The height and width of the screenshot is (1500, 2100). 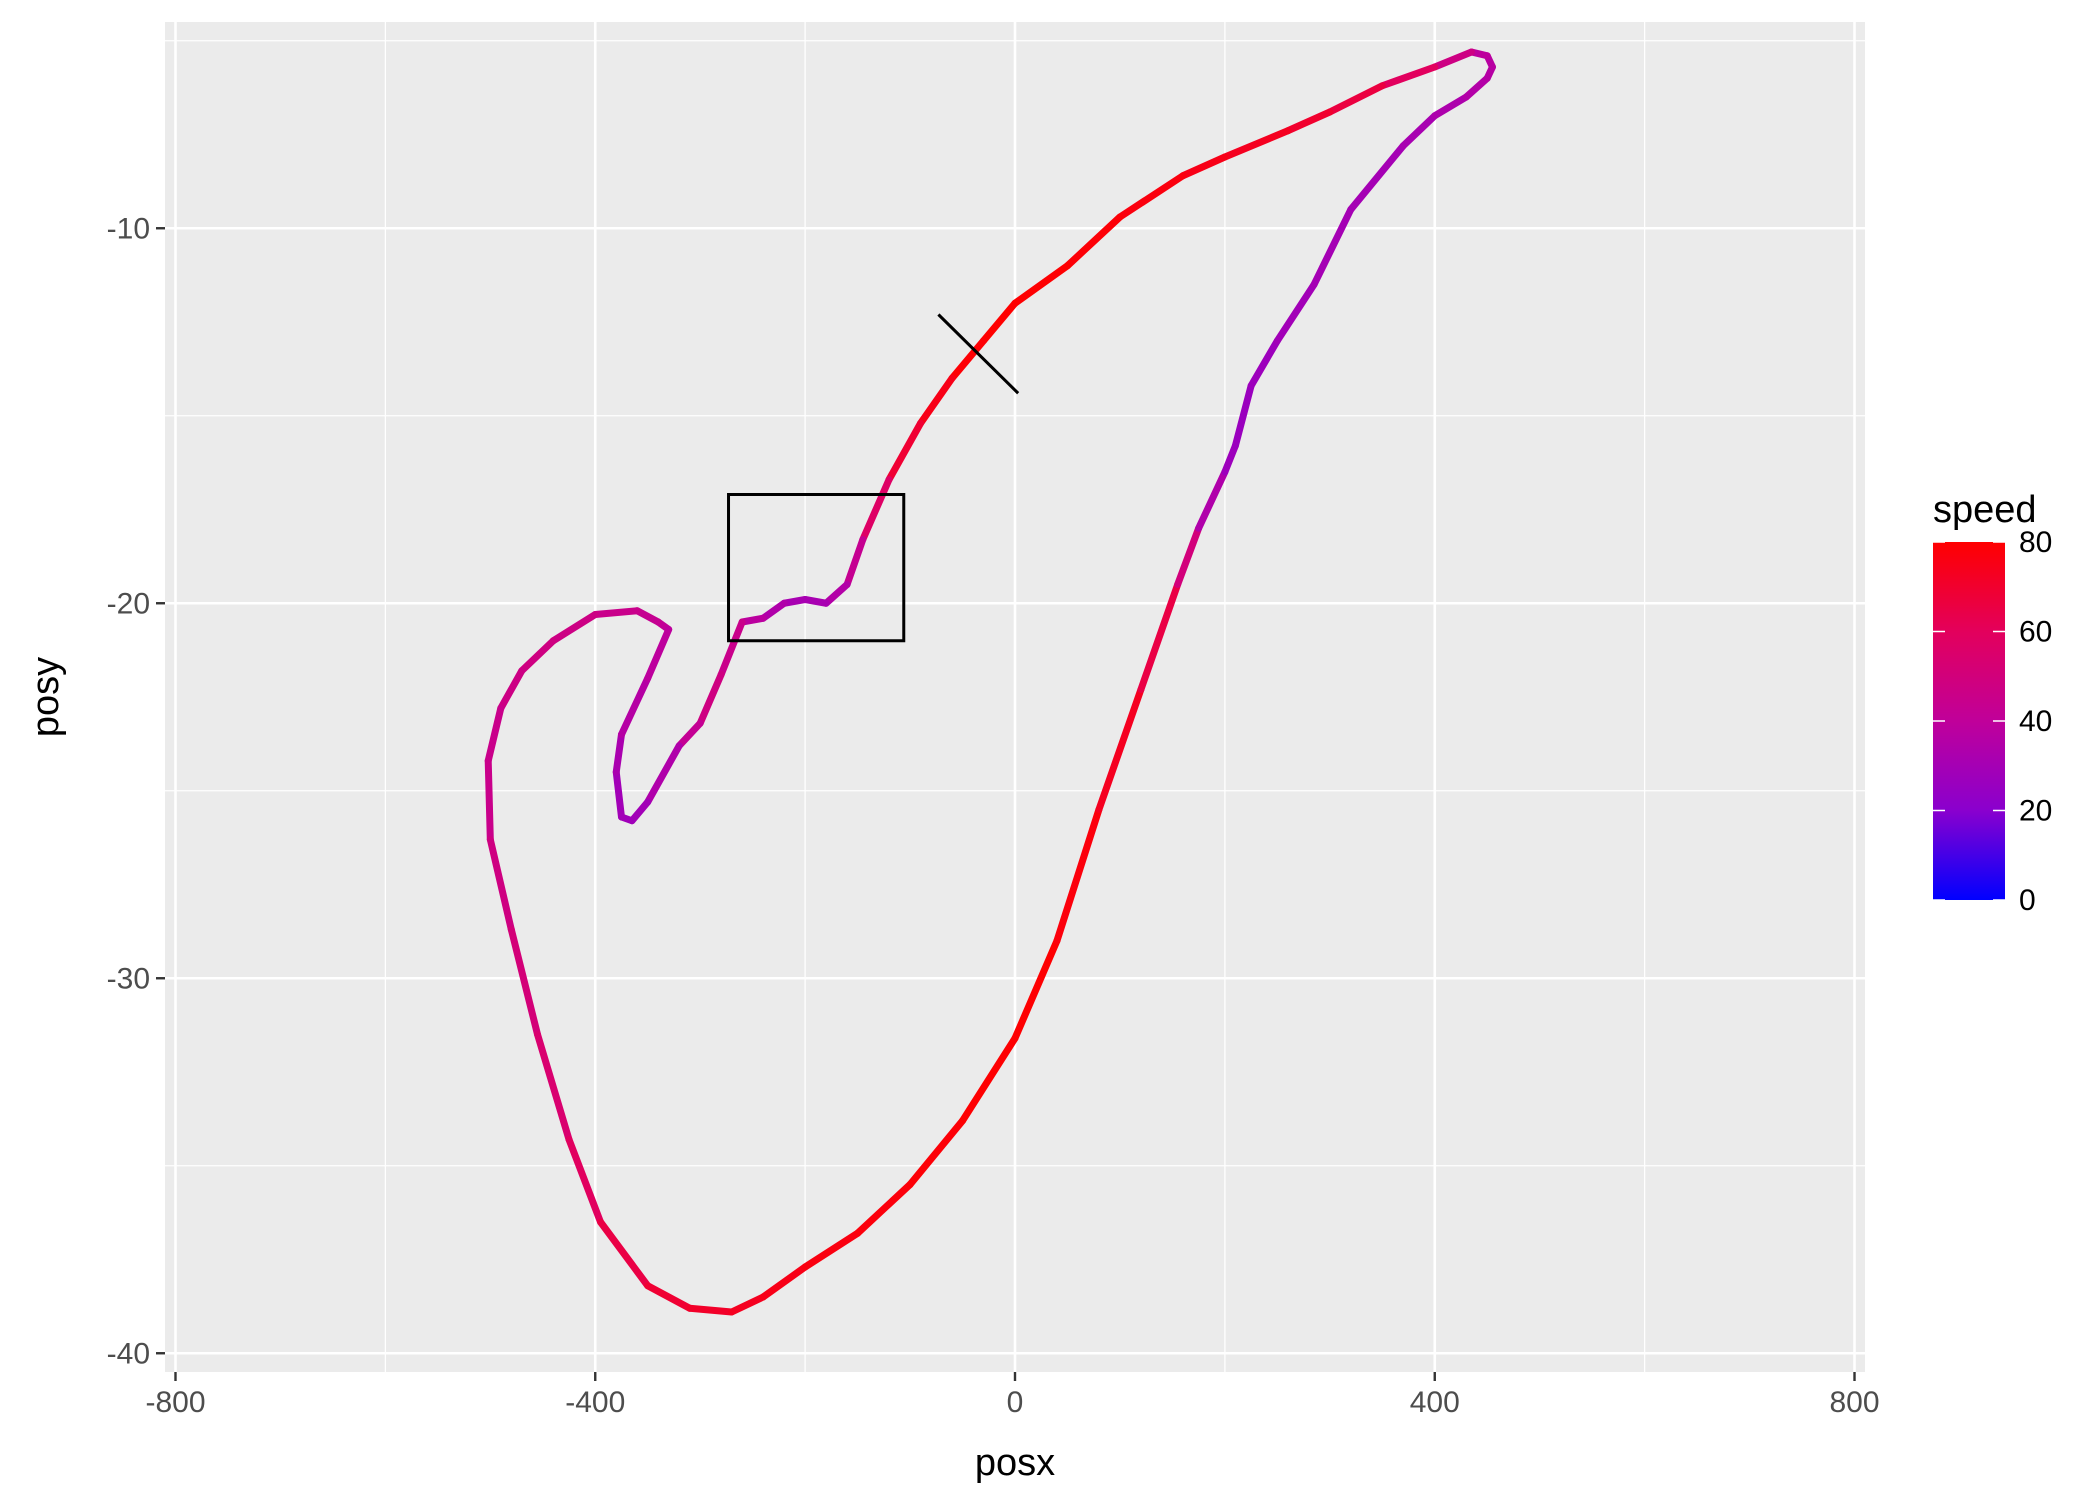 What do you see at coordinates (1435, 1402) in the screenshot?
I see `x-tick-label: 400` at bounding box center [1435, 1402].